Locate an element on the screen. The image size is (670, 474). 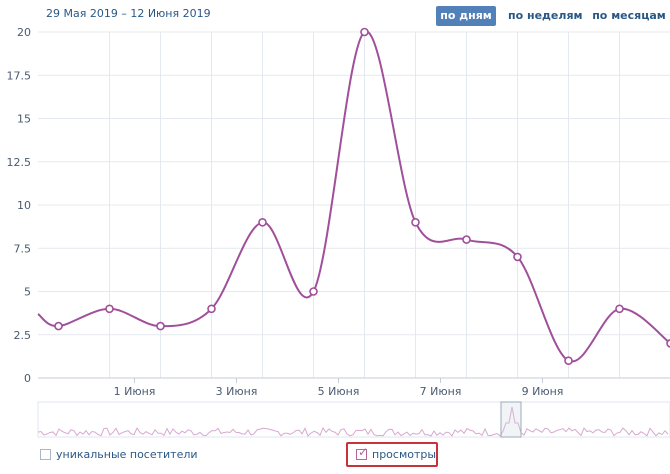
navigator-series is located at coordinates (353, 421).